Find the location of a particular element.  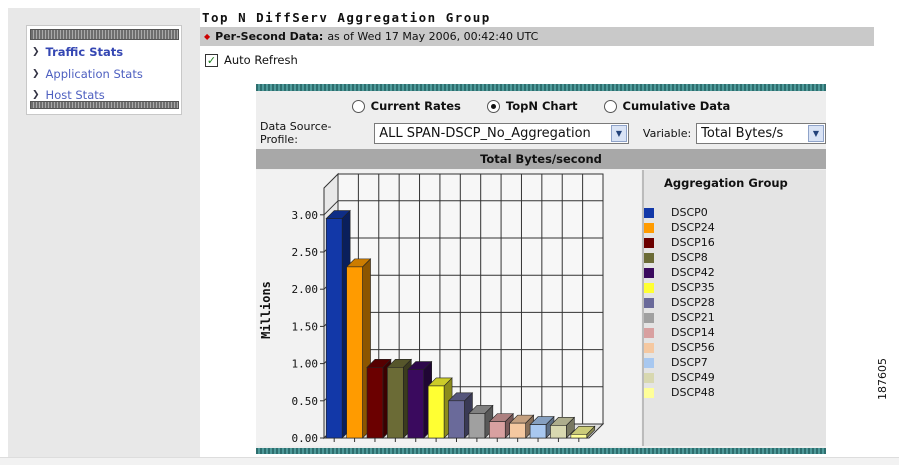

legend-item: DSCP49 is located at coordinates (679, 377).